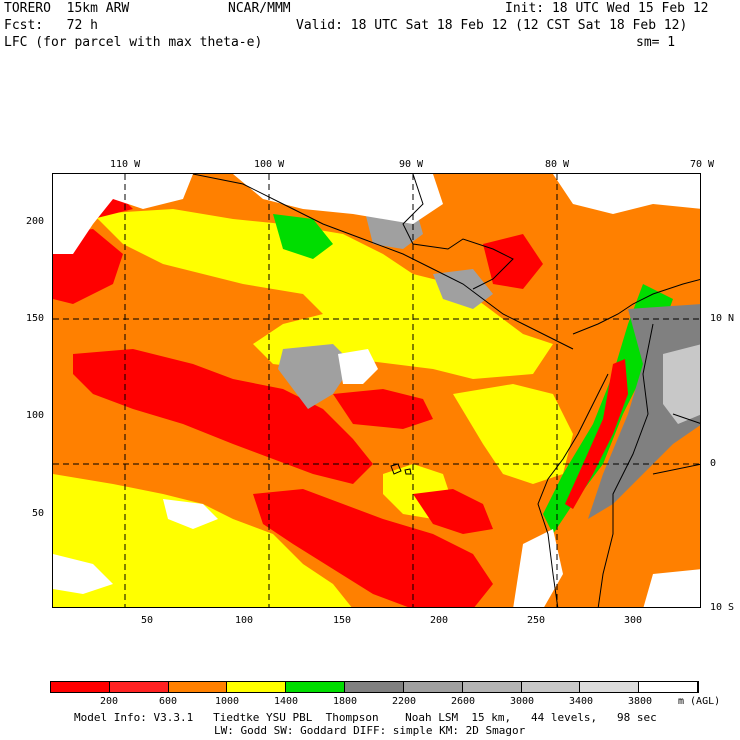 Image resolution: width=740 pixels, height=740 pixels. Describe the element at coordinates (35, 221) in the screenshot. I see `y-tick-200: 200` at that location.